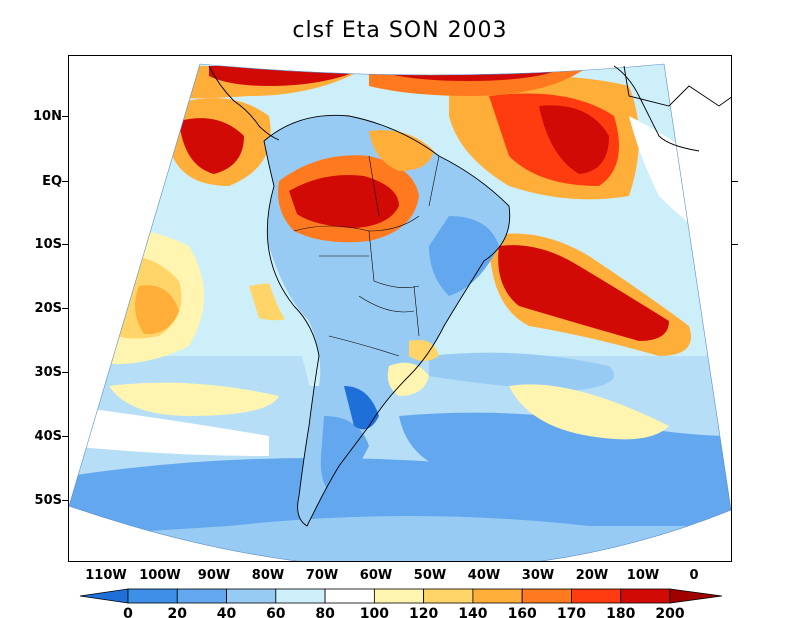 The image size is (800, 618). What do you see at coordinates (214, 575) in the screenshot?
I see `x-tick-label: 90W` at bounding box center [214, 575].